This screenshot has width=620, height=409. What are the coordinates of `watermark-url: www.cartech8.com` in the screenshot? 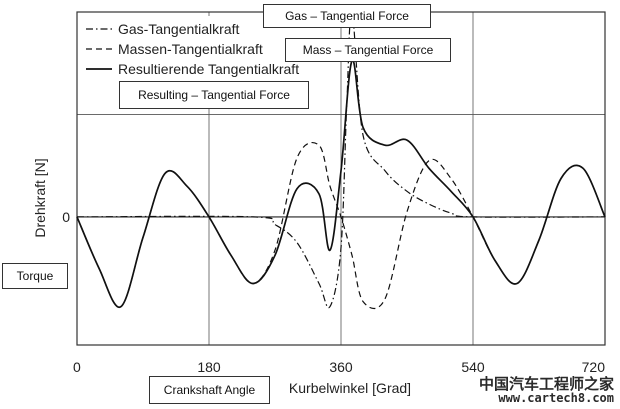 It's located at (556, 398).